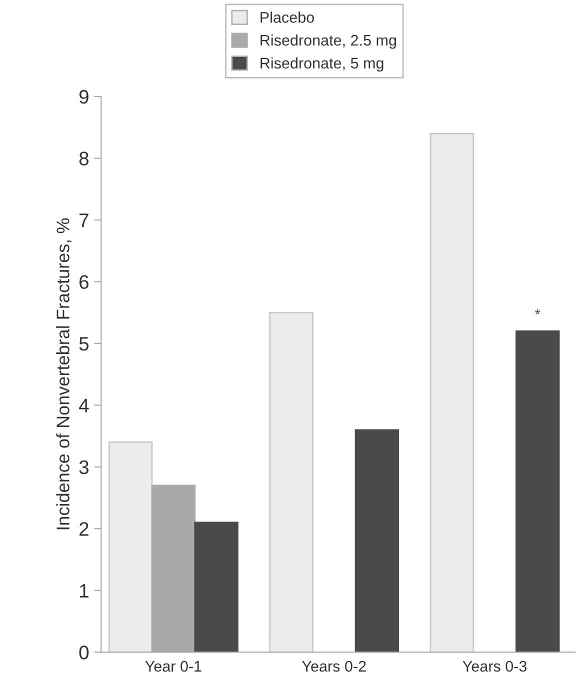  Describe the element at coordinates (84, 653) in the screenshot. I see `y-tick-label: 0` at that location.